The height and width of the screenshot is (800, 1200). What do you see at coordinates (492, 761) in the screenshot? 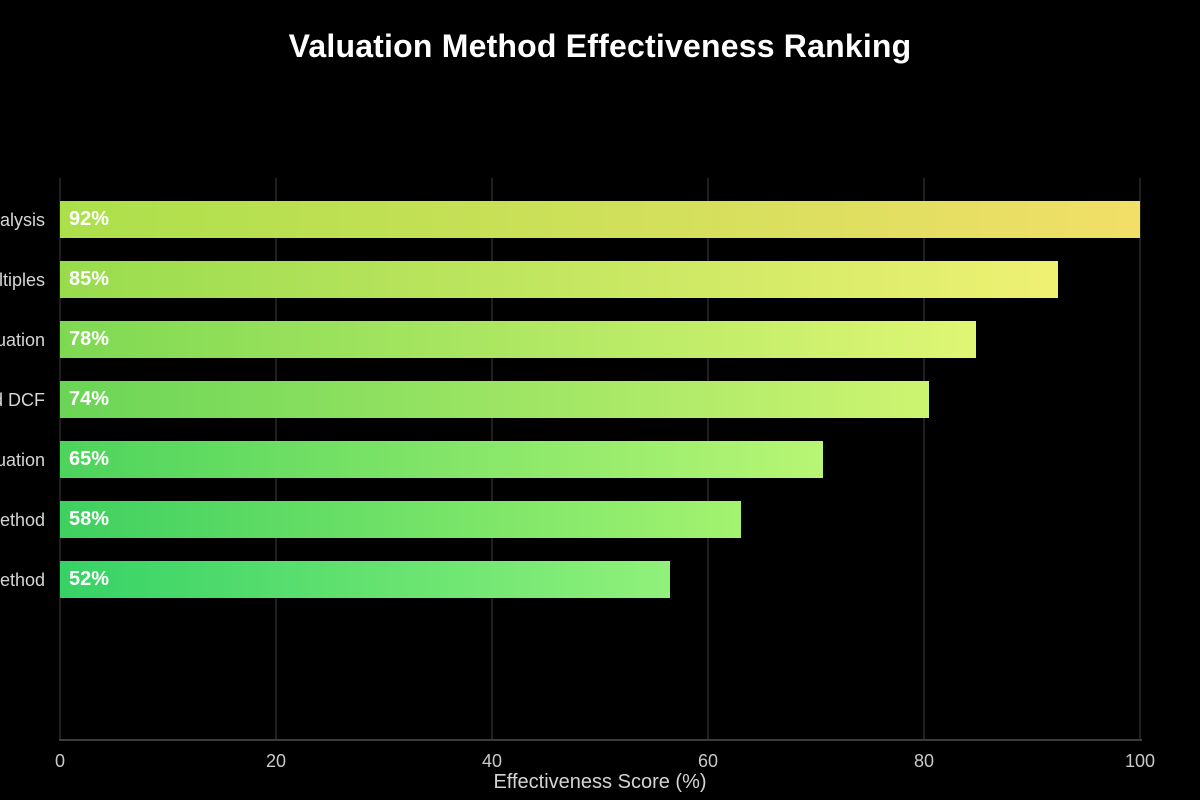
I see `x-tick-label-40: 40` at bounding box center [492, 761].